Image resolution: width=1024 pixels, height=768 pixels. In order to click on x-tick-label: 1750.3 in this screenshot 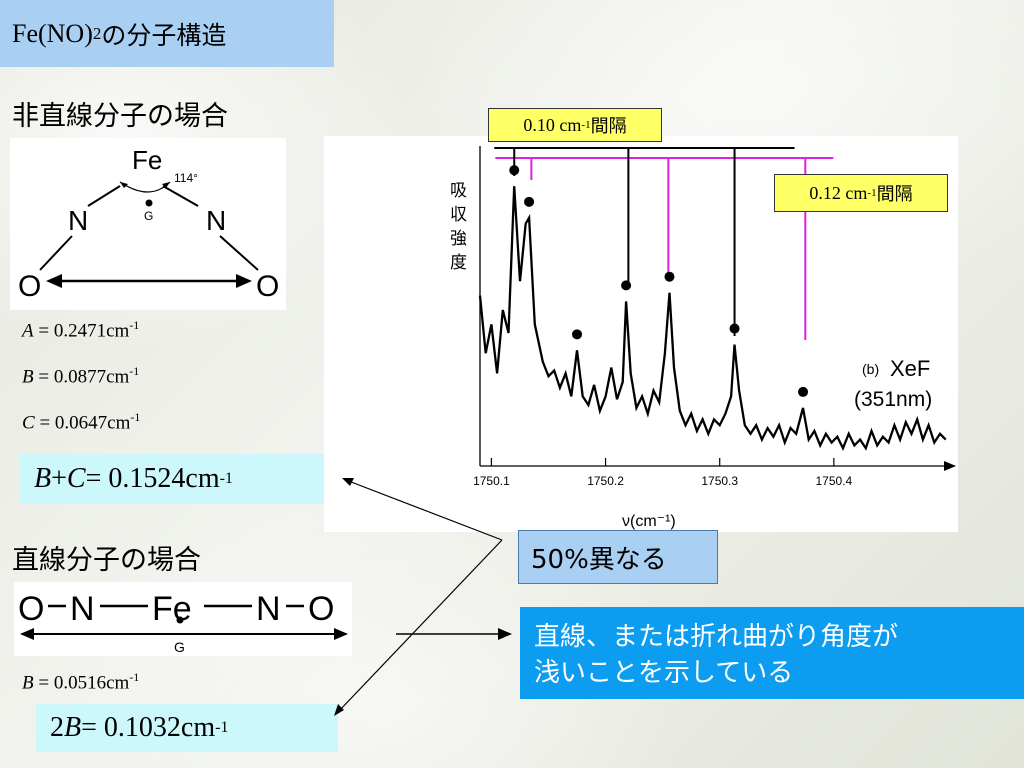, I will do `click(719, 481)`.